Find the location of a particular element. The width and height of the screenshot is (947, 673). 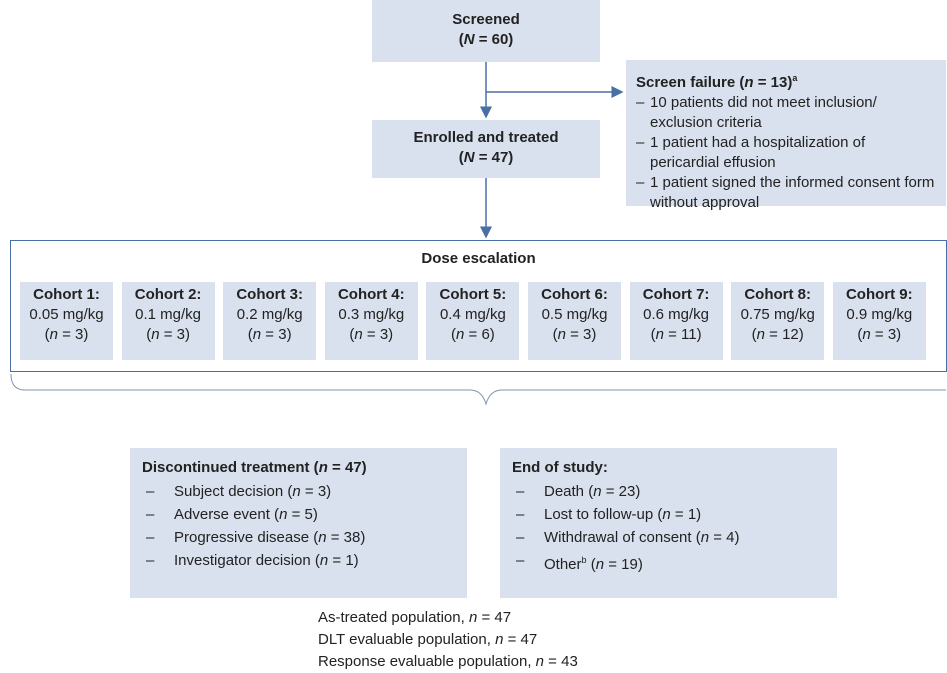

cohort-dose: 0.05 mg/kg is located at coordinates (66, 314).